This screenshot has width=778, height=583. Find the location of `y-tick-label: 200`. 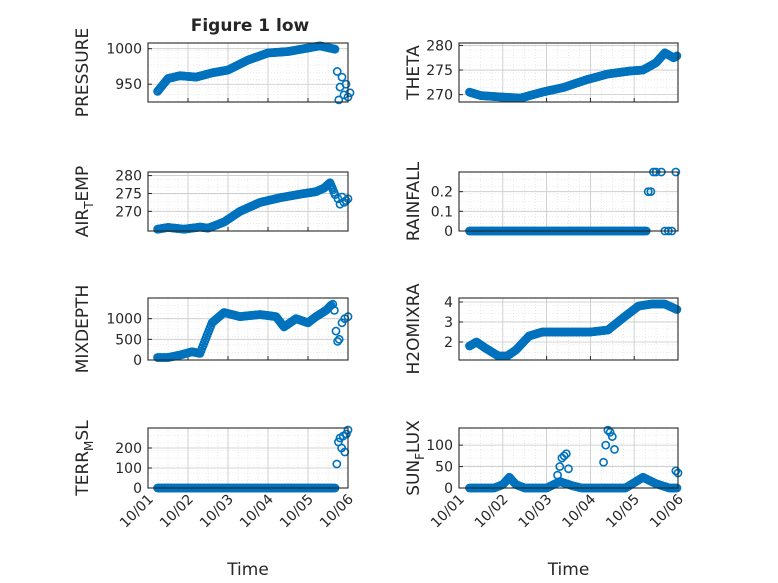

y-tick-label: 200 is located at coordinates (128, 449).